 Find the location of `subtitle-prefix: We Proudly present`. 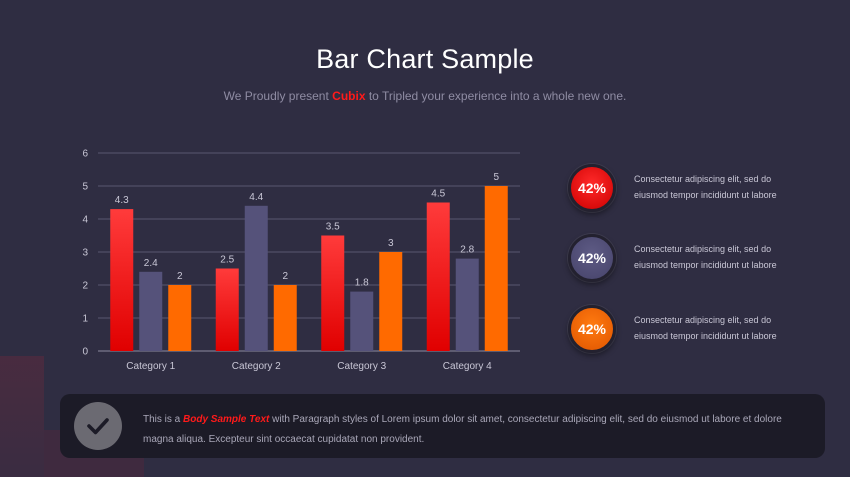

subtitle-prefix: We Proudly present is located at coordinates (276, 96).